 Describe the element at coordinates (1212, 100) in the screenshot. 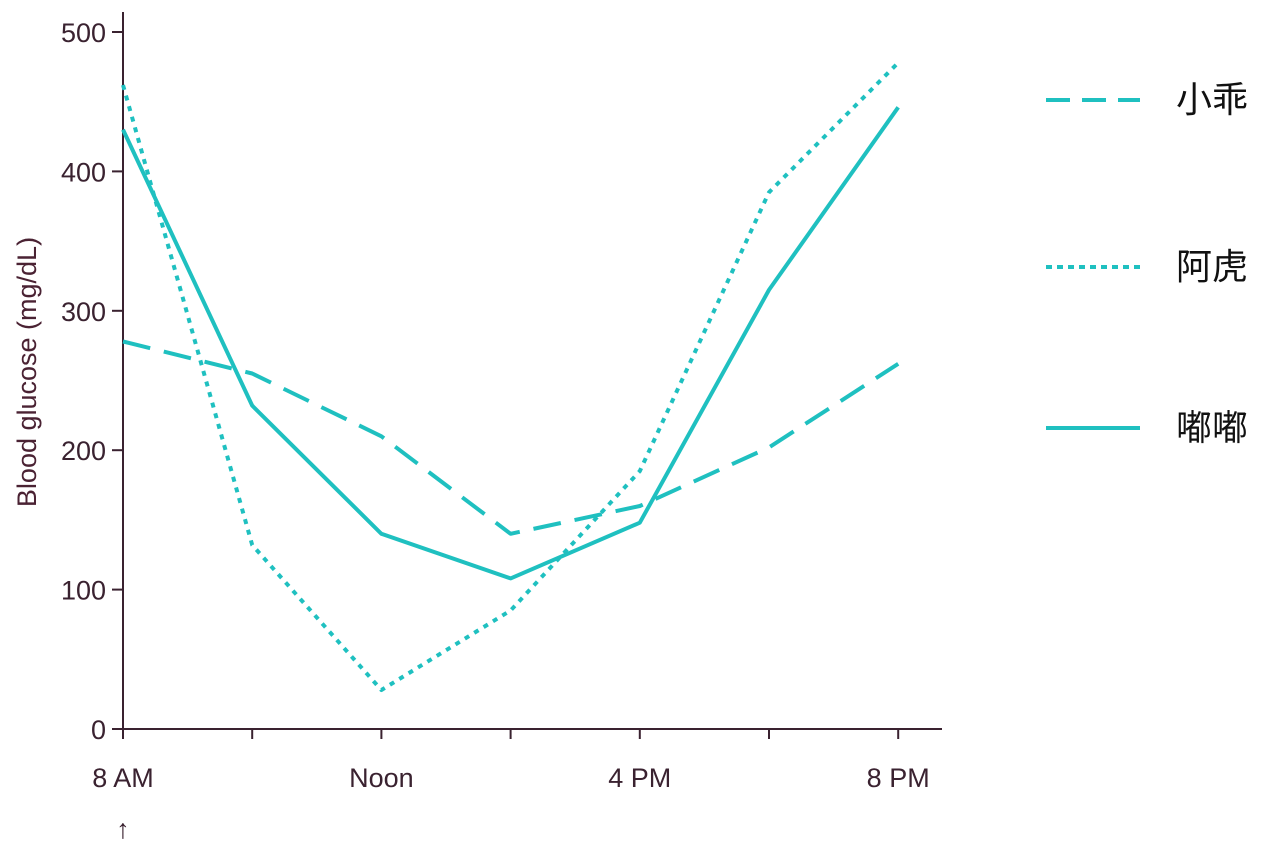

I see `legend-label: 小乖` at that location.